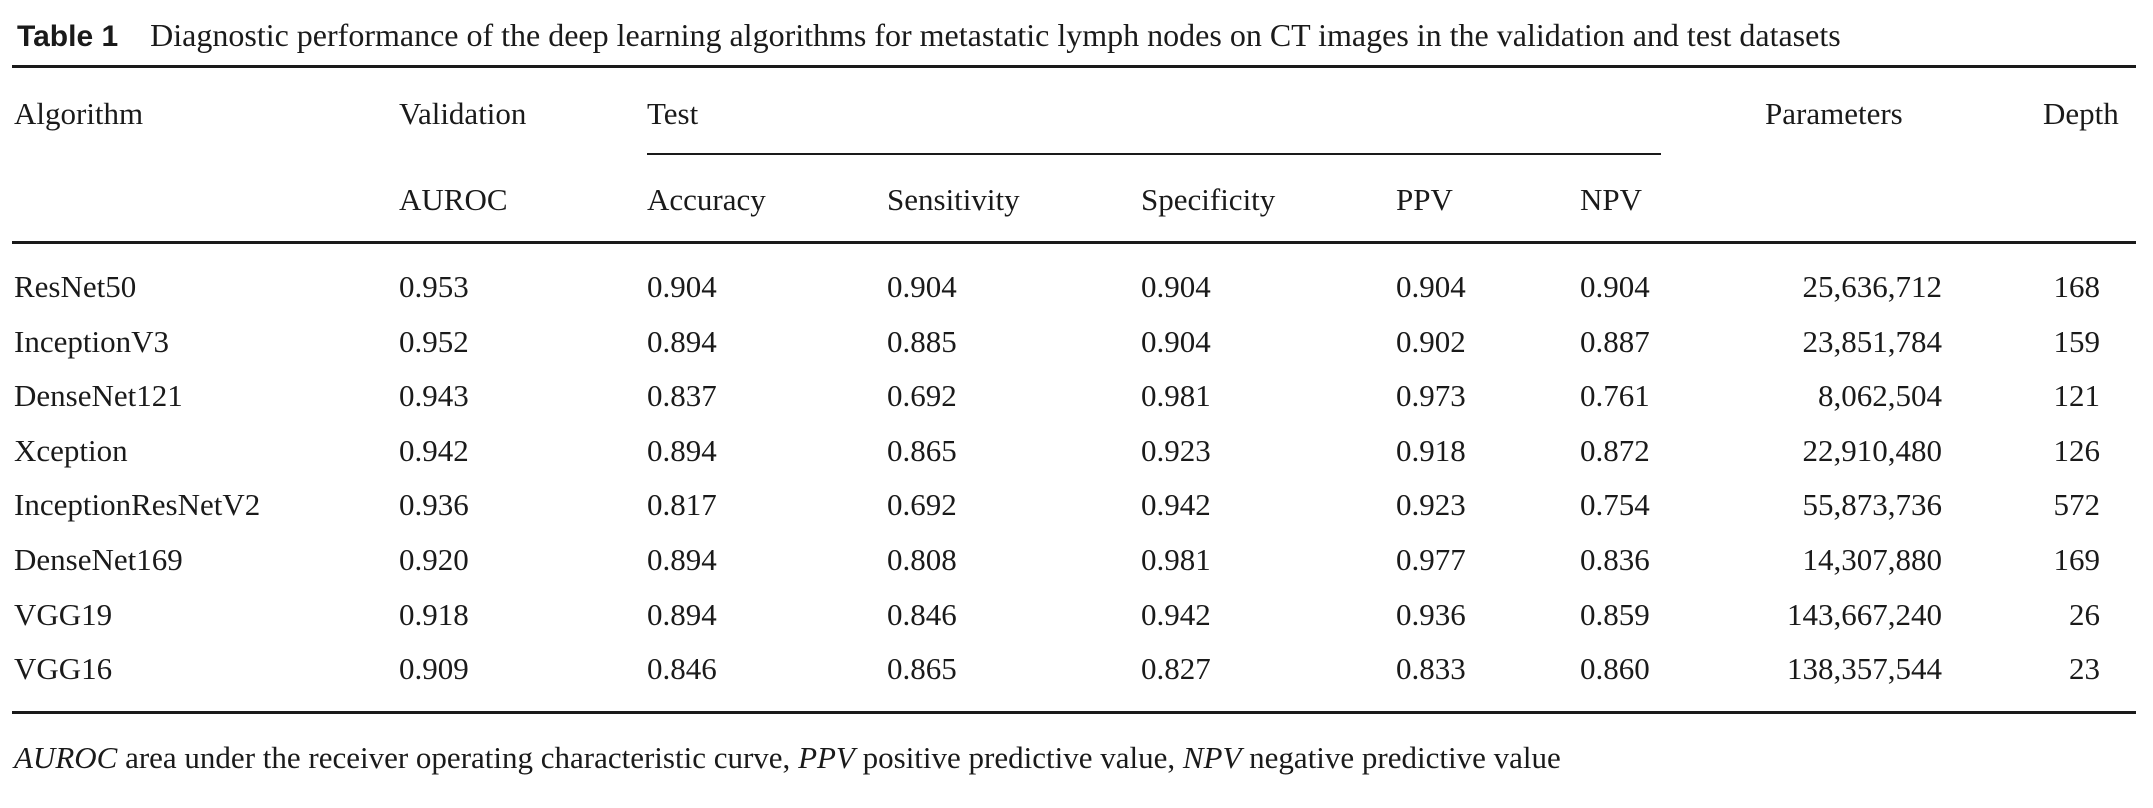  I want to click on footnote-definition-ppv: positive predictive value,, so click(1018, 757).